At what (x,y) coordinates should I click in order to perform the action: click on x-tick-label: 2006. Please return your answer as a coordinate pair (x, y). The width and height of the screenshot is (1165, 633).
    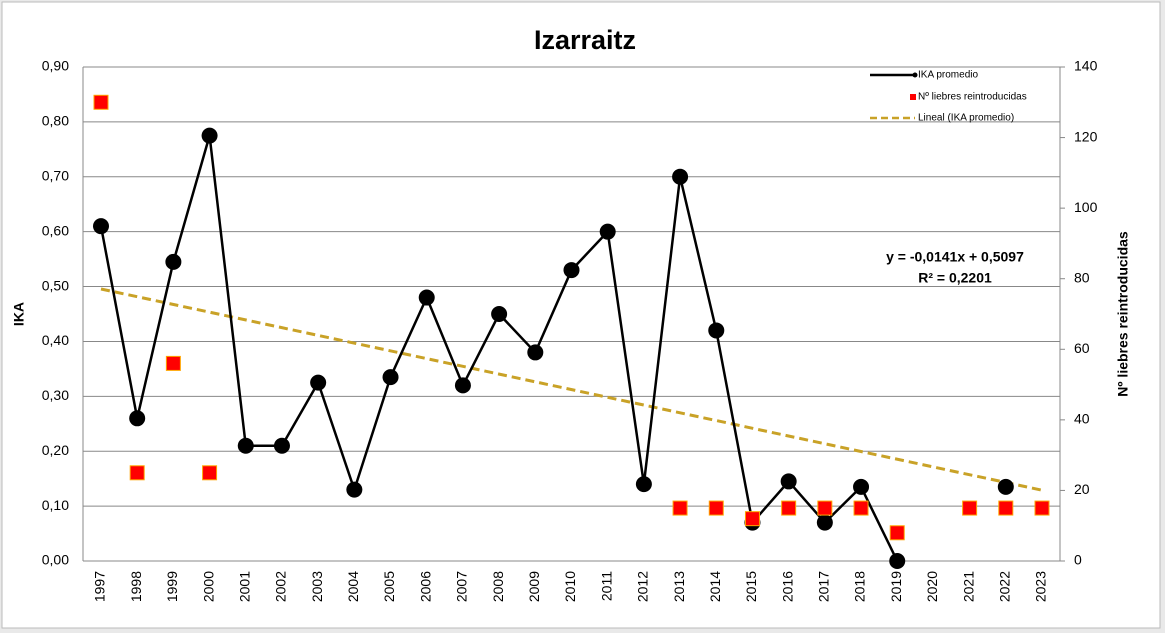
    Looking at the image, I should click on (425, 586).